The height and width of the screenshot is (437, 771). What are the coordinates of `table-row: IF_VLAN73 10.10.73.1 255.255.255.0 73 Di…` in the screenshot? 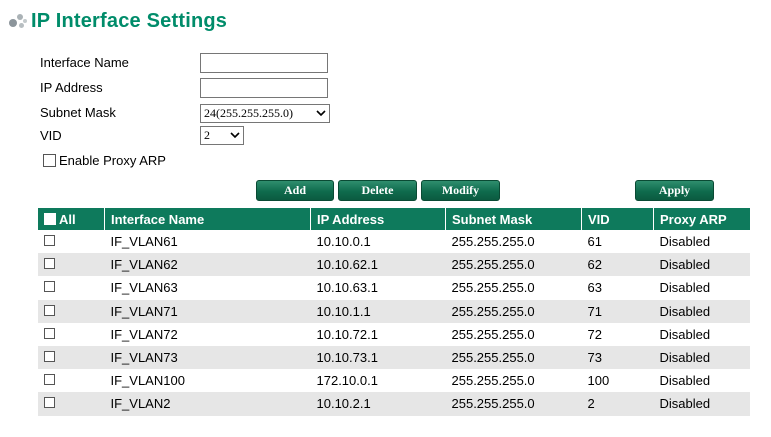 It's located at (394, 357).